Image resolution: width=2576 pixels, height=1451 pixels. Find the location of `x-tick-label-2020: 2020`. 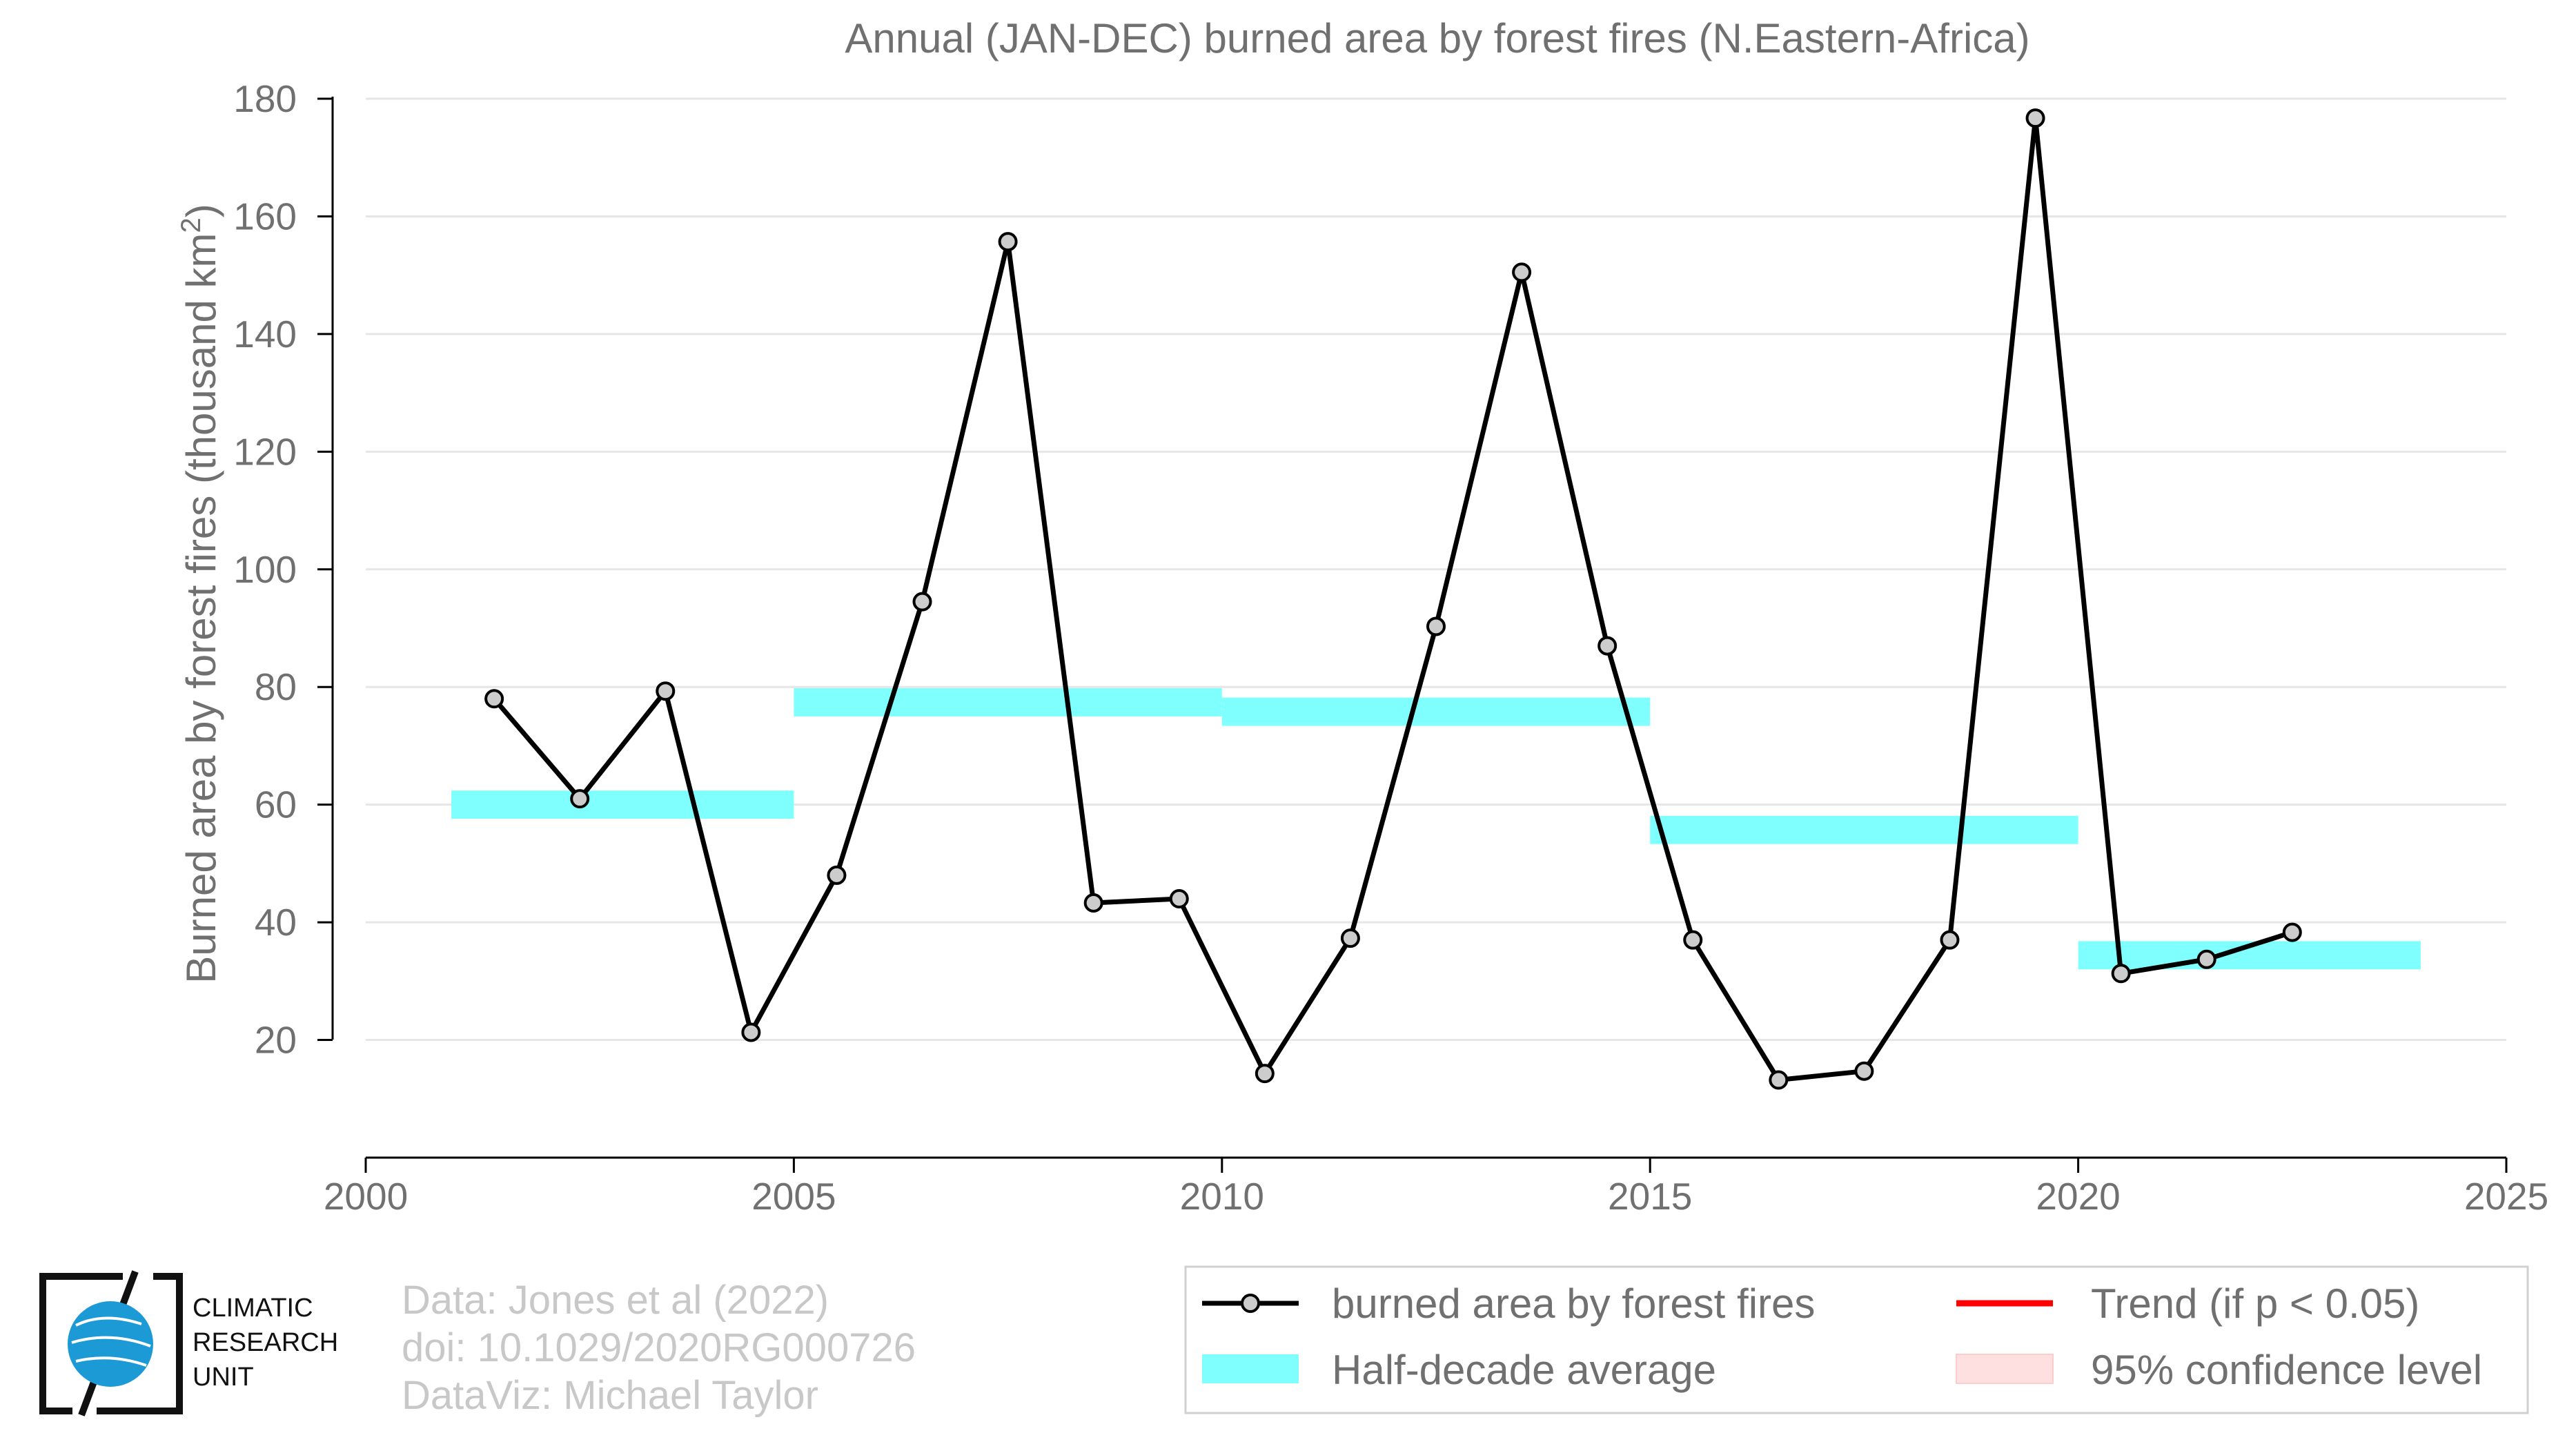

x-tick-label-2020: 2020 is located at coordinates (2078, 1196).